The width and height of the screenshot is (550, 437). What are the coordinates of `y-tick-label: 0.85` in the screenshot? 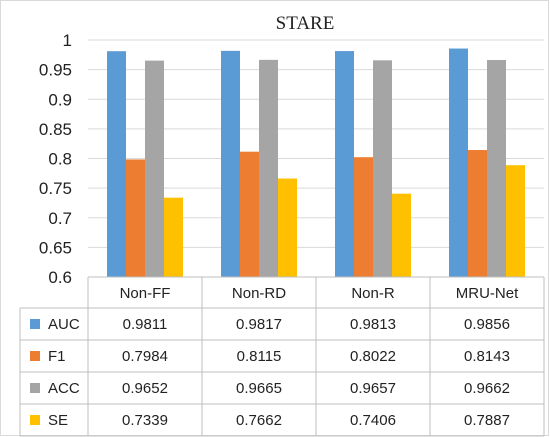 It's located at (55, 129).